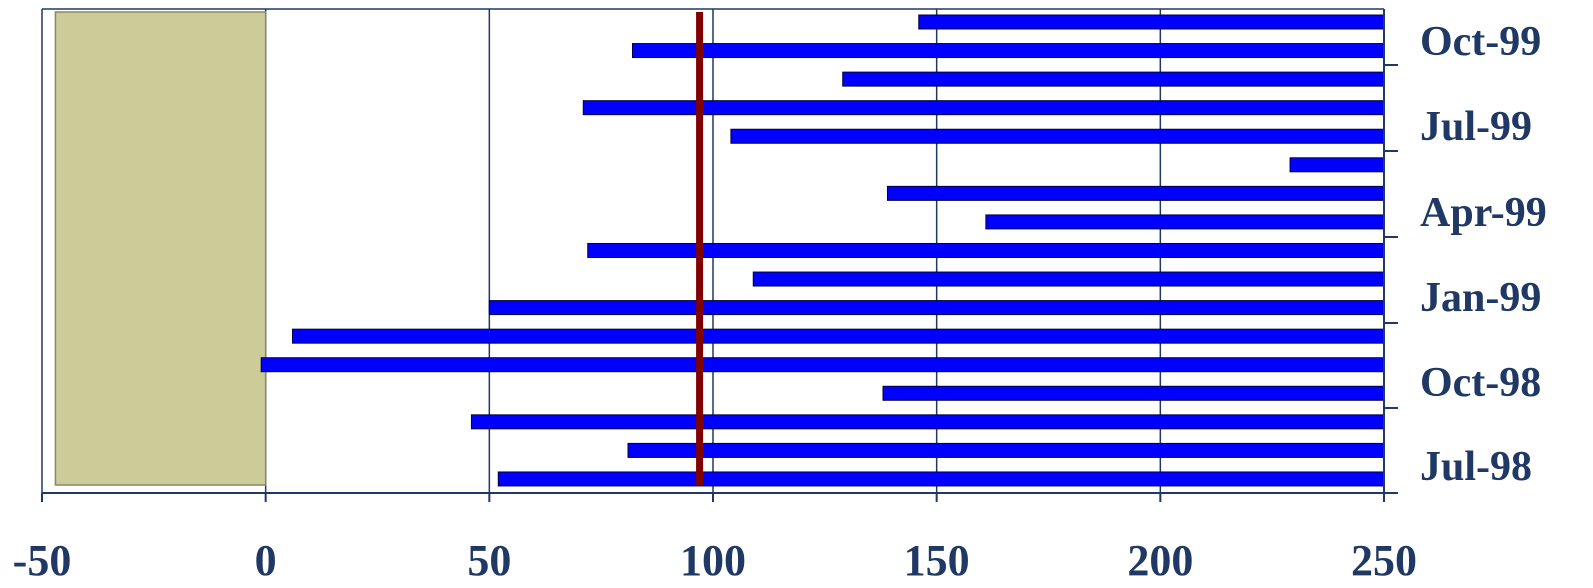  Describe the element at coordinates (1480, 42) in the screenshot. I see `y-tick-label: Oct-99` at that location.